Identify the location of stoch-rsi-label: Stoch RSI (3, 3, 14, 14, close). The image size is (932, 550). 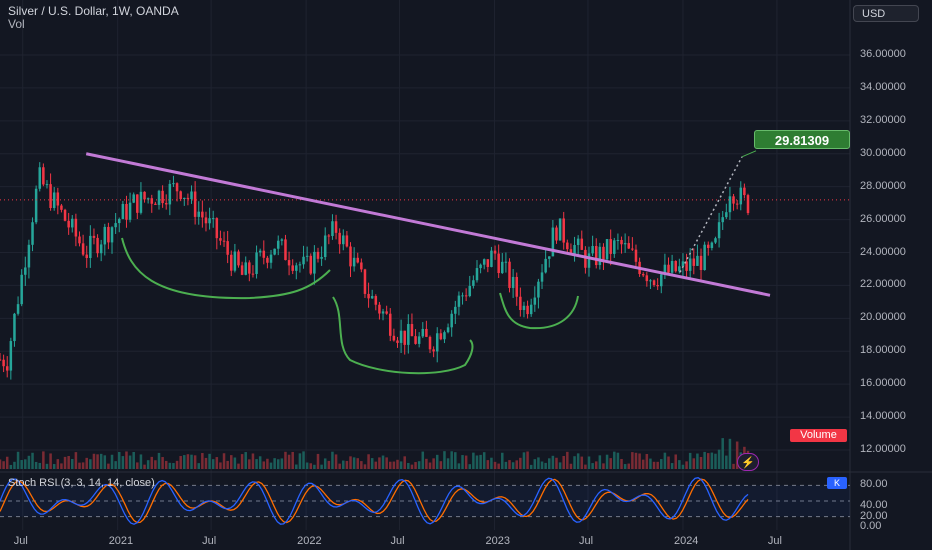
(81, 483).